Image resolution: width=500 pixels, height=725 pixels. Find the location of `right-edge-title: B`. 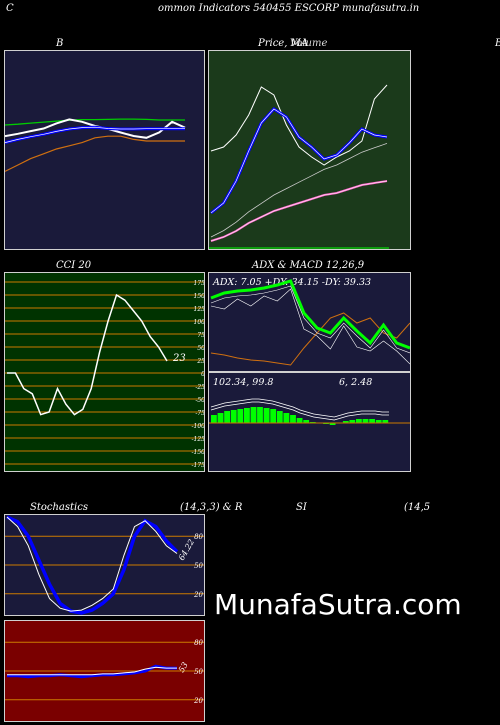

right-edge-title: B is located at coordinates (497, 43).